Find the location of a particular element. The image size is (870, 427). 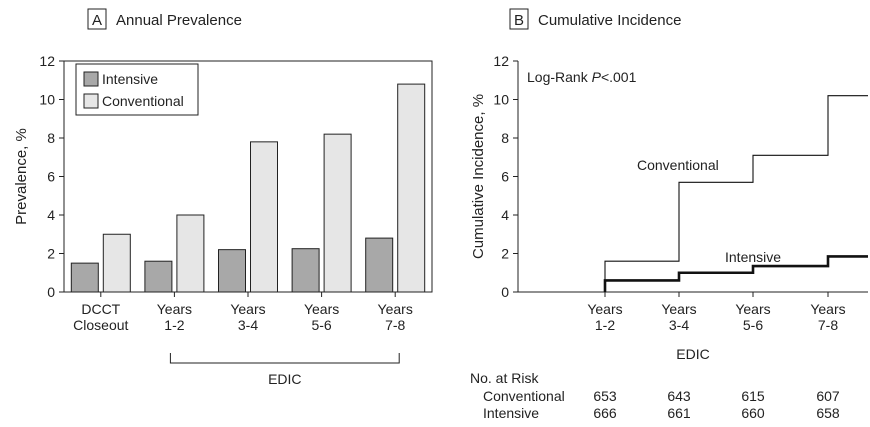

legend-swatch-intensive is located at coordinates (91, 79).